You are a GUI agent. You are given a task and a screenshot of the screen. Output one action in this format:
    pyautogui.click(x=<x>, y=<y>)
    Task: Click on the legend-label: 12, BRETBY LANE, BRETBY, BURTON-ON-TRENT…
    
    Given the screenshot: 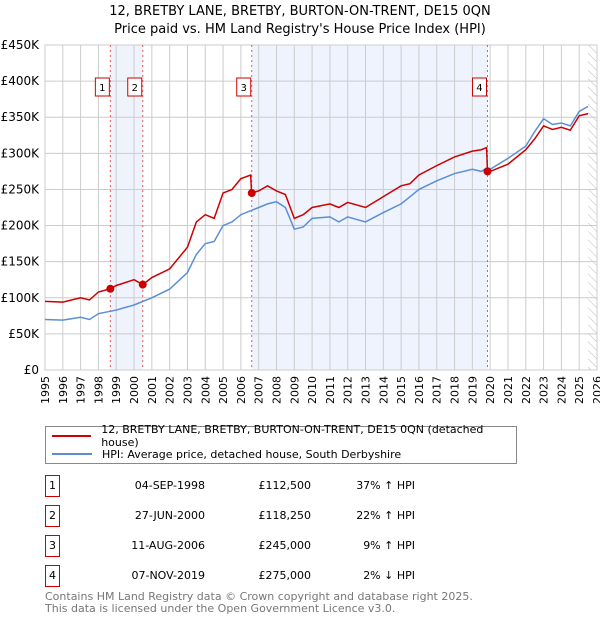 What is the action you would take?
    pyautogui.click(x=292, y=436)
    